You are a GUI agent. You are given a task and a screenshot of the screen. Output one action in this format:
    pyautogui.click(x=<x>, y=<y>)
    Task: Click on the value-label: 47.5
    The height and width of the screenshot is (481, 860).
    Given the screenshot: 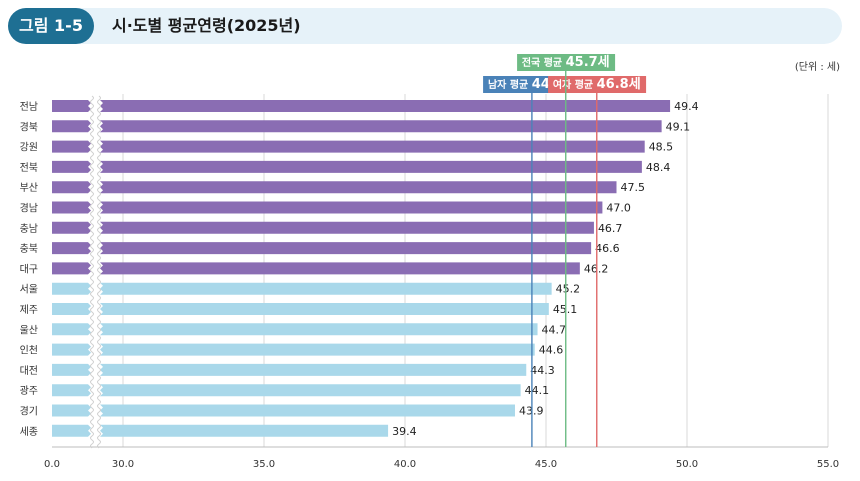 What is the action you would take?
    pyautogui.click(x=633, y=187)
    